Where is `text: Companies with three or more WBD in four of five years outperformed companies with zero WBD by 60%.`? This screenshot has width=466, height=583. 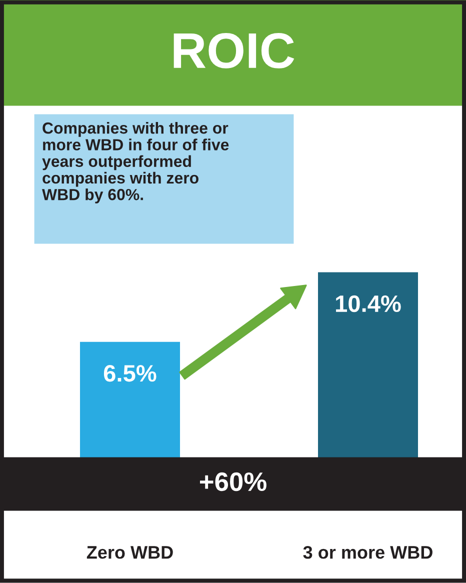
text: Companies with three or more WBD in four of five years outperformed companies with zero WBD by 60%. is located at coordinates (135, 163).